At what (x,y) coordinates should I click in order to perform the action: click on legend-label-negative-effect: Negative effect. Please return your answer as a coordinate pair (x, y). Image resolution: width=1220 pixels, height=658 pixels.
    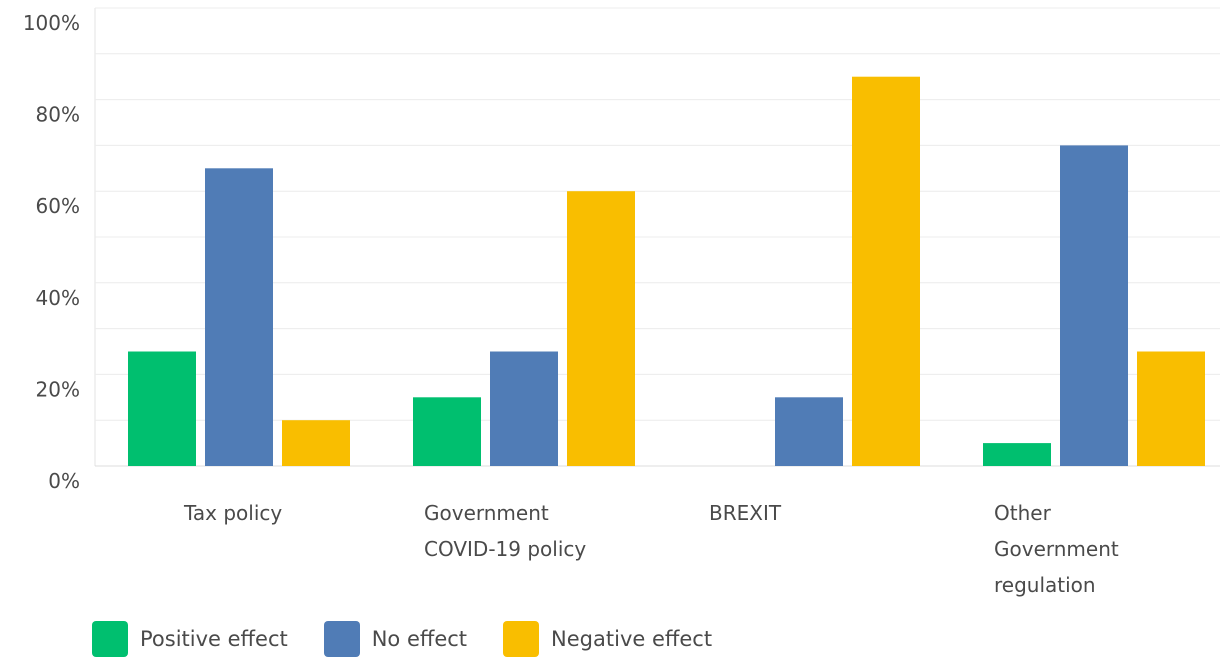
    Looking at the image, I should click on (632, 639).